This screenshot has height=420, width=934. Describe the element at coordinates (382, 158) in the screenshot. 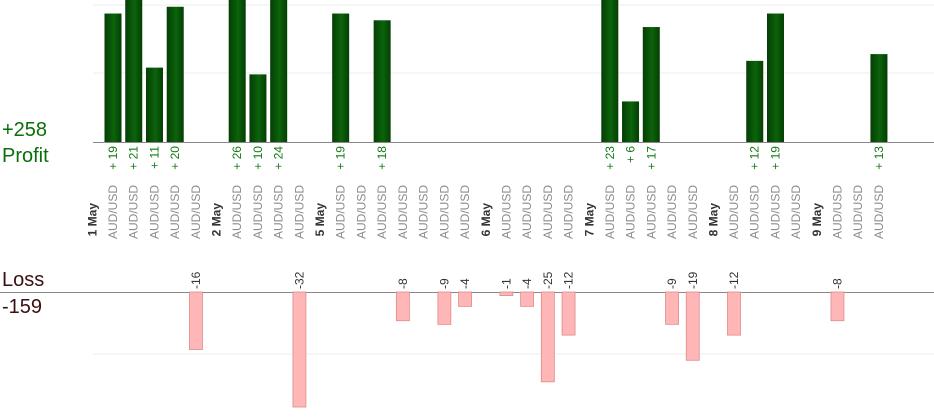

I see `profit-value-label: + 18` at that location.